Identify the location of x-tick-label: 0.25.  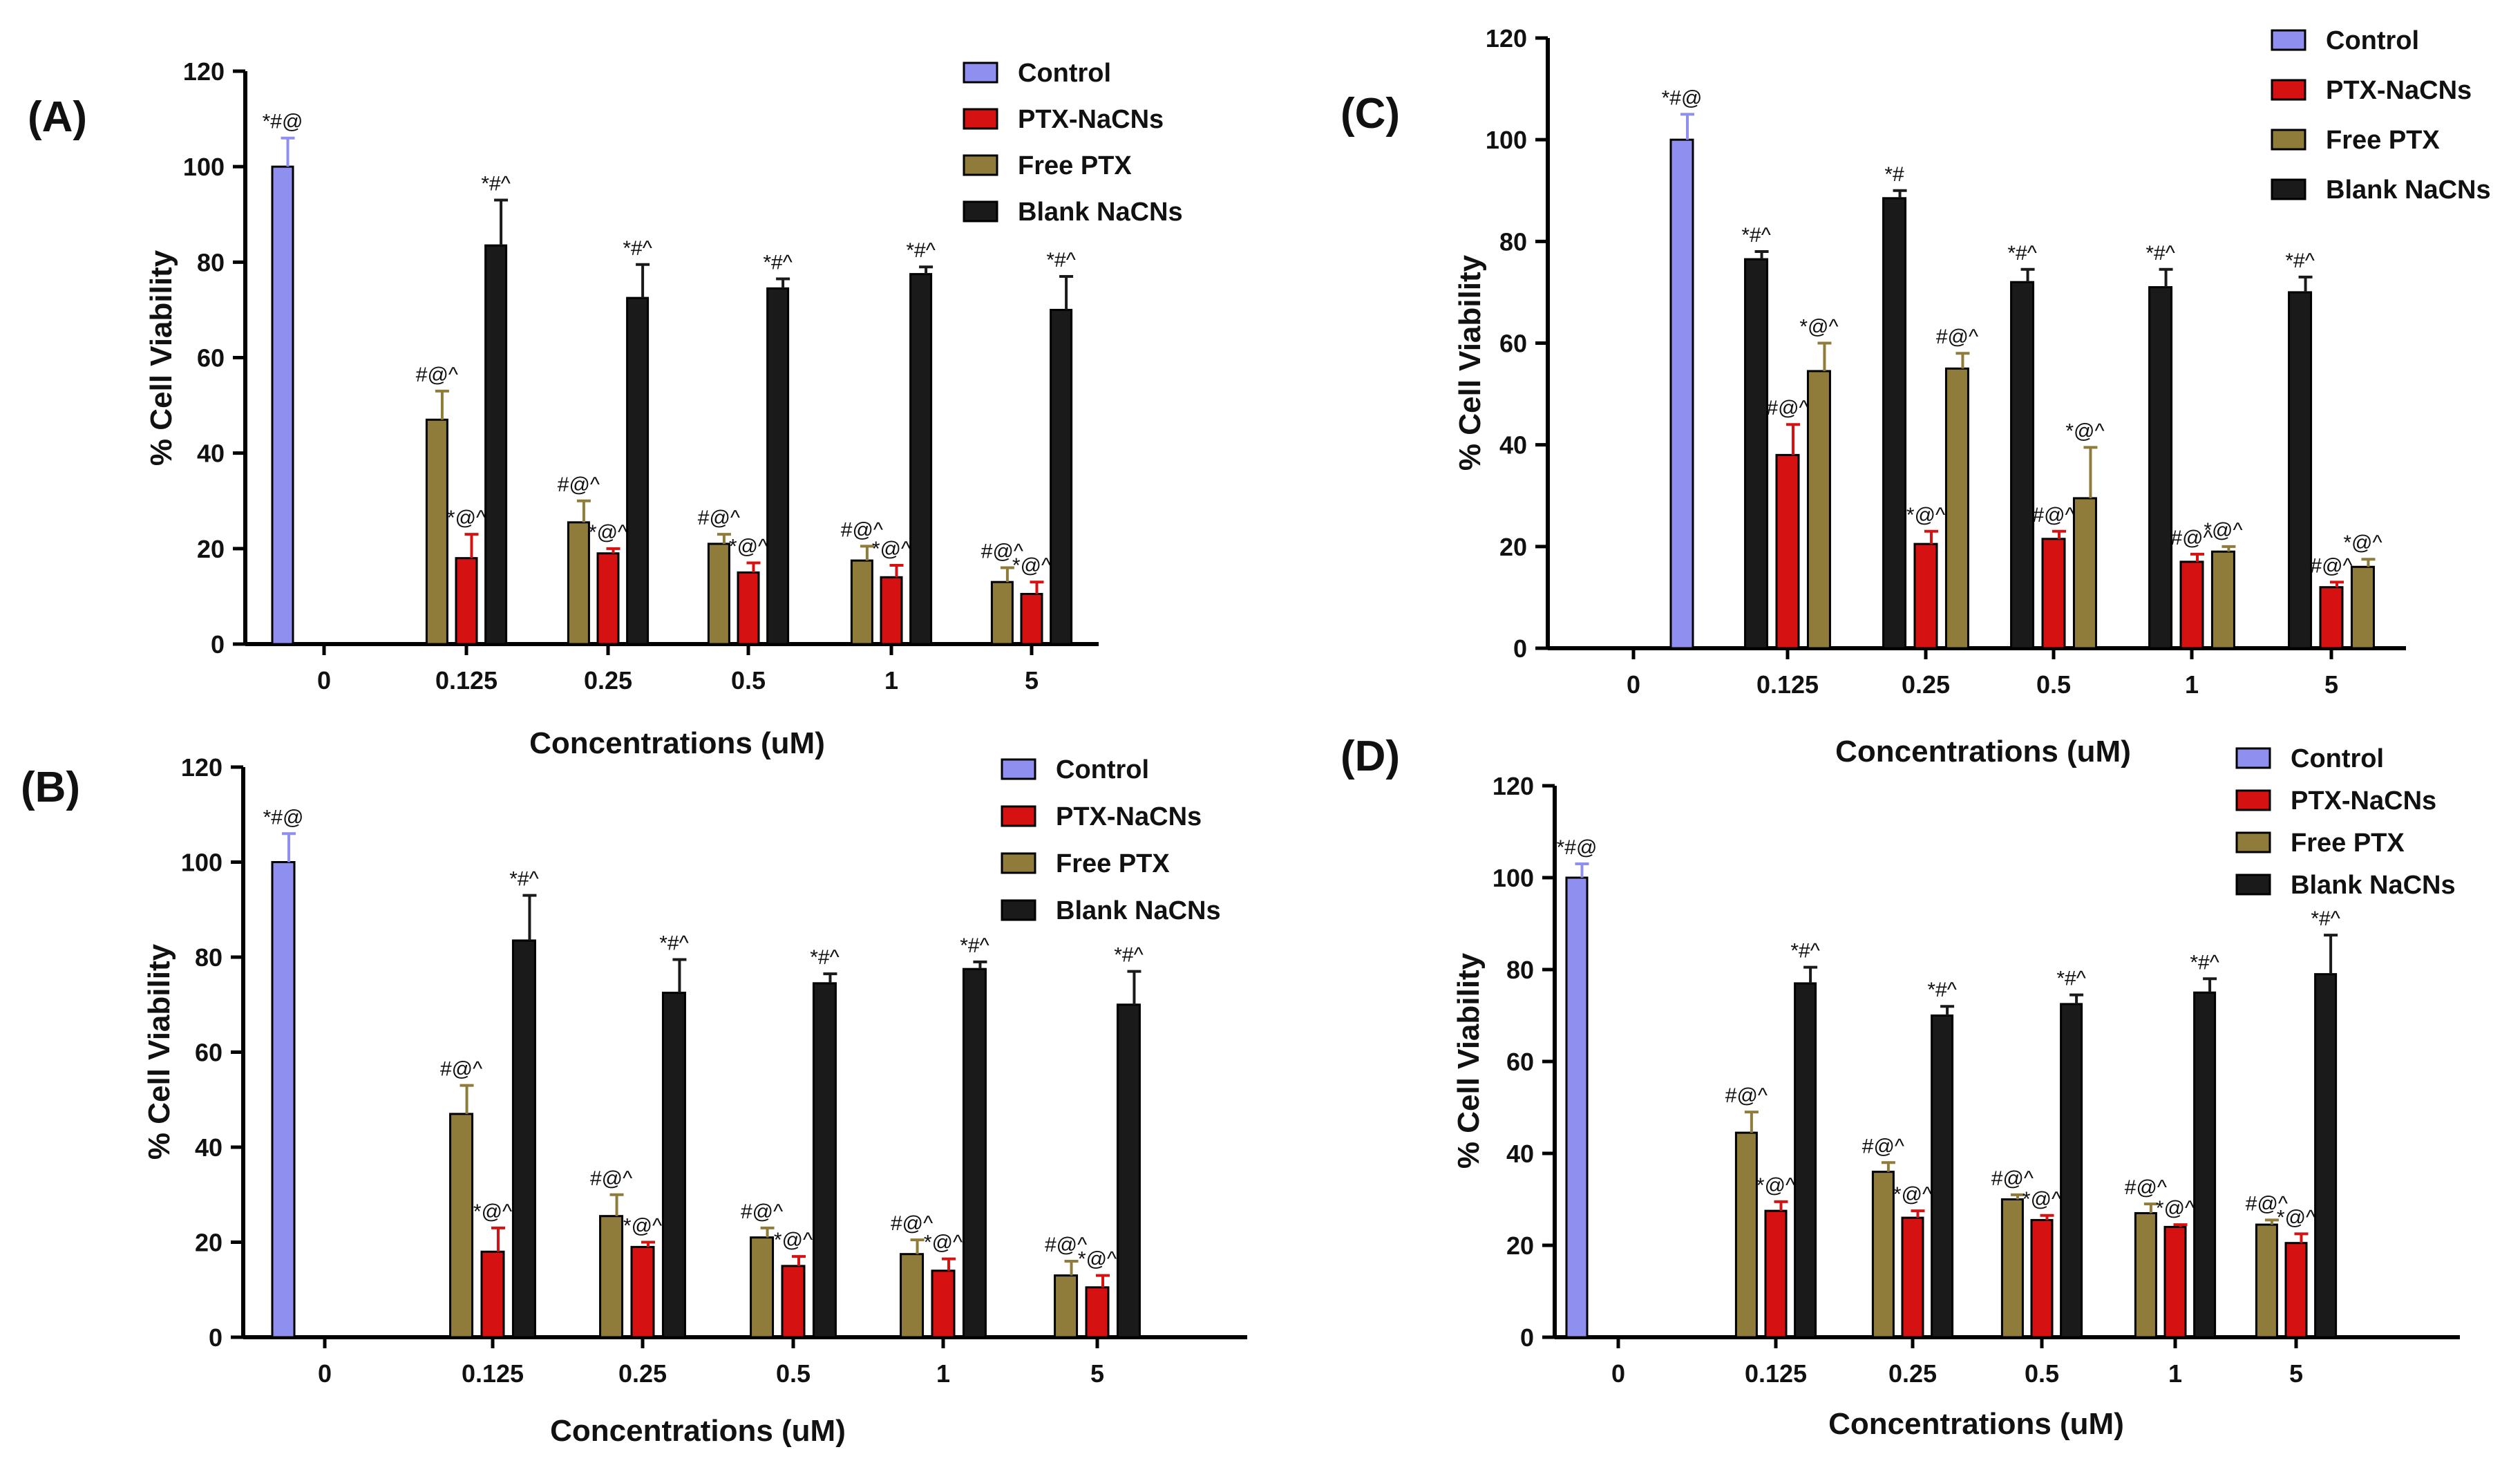
(1926, 684).